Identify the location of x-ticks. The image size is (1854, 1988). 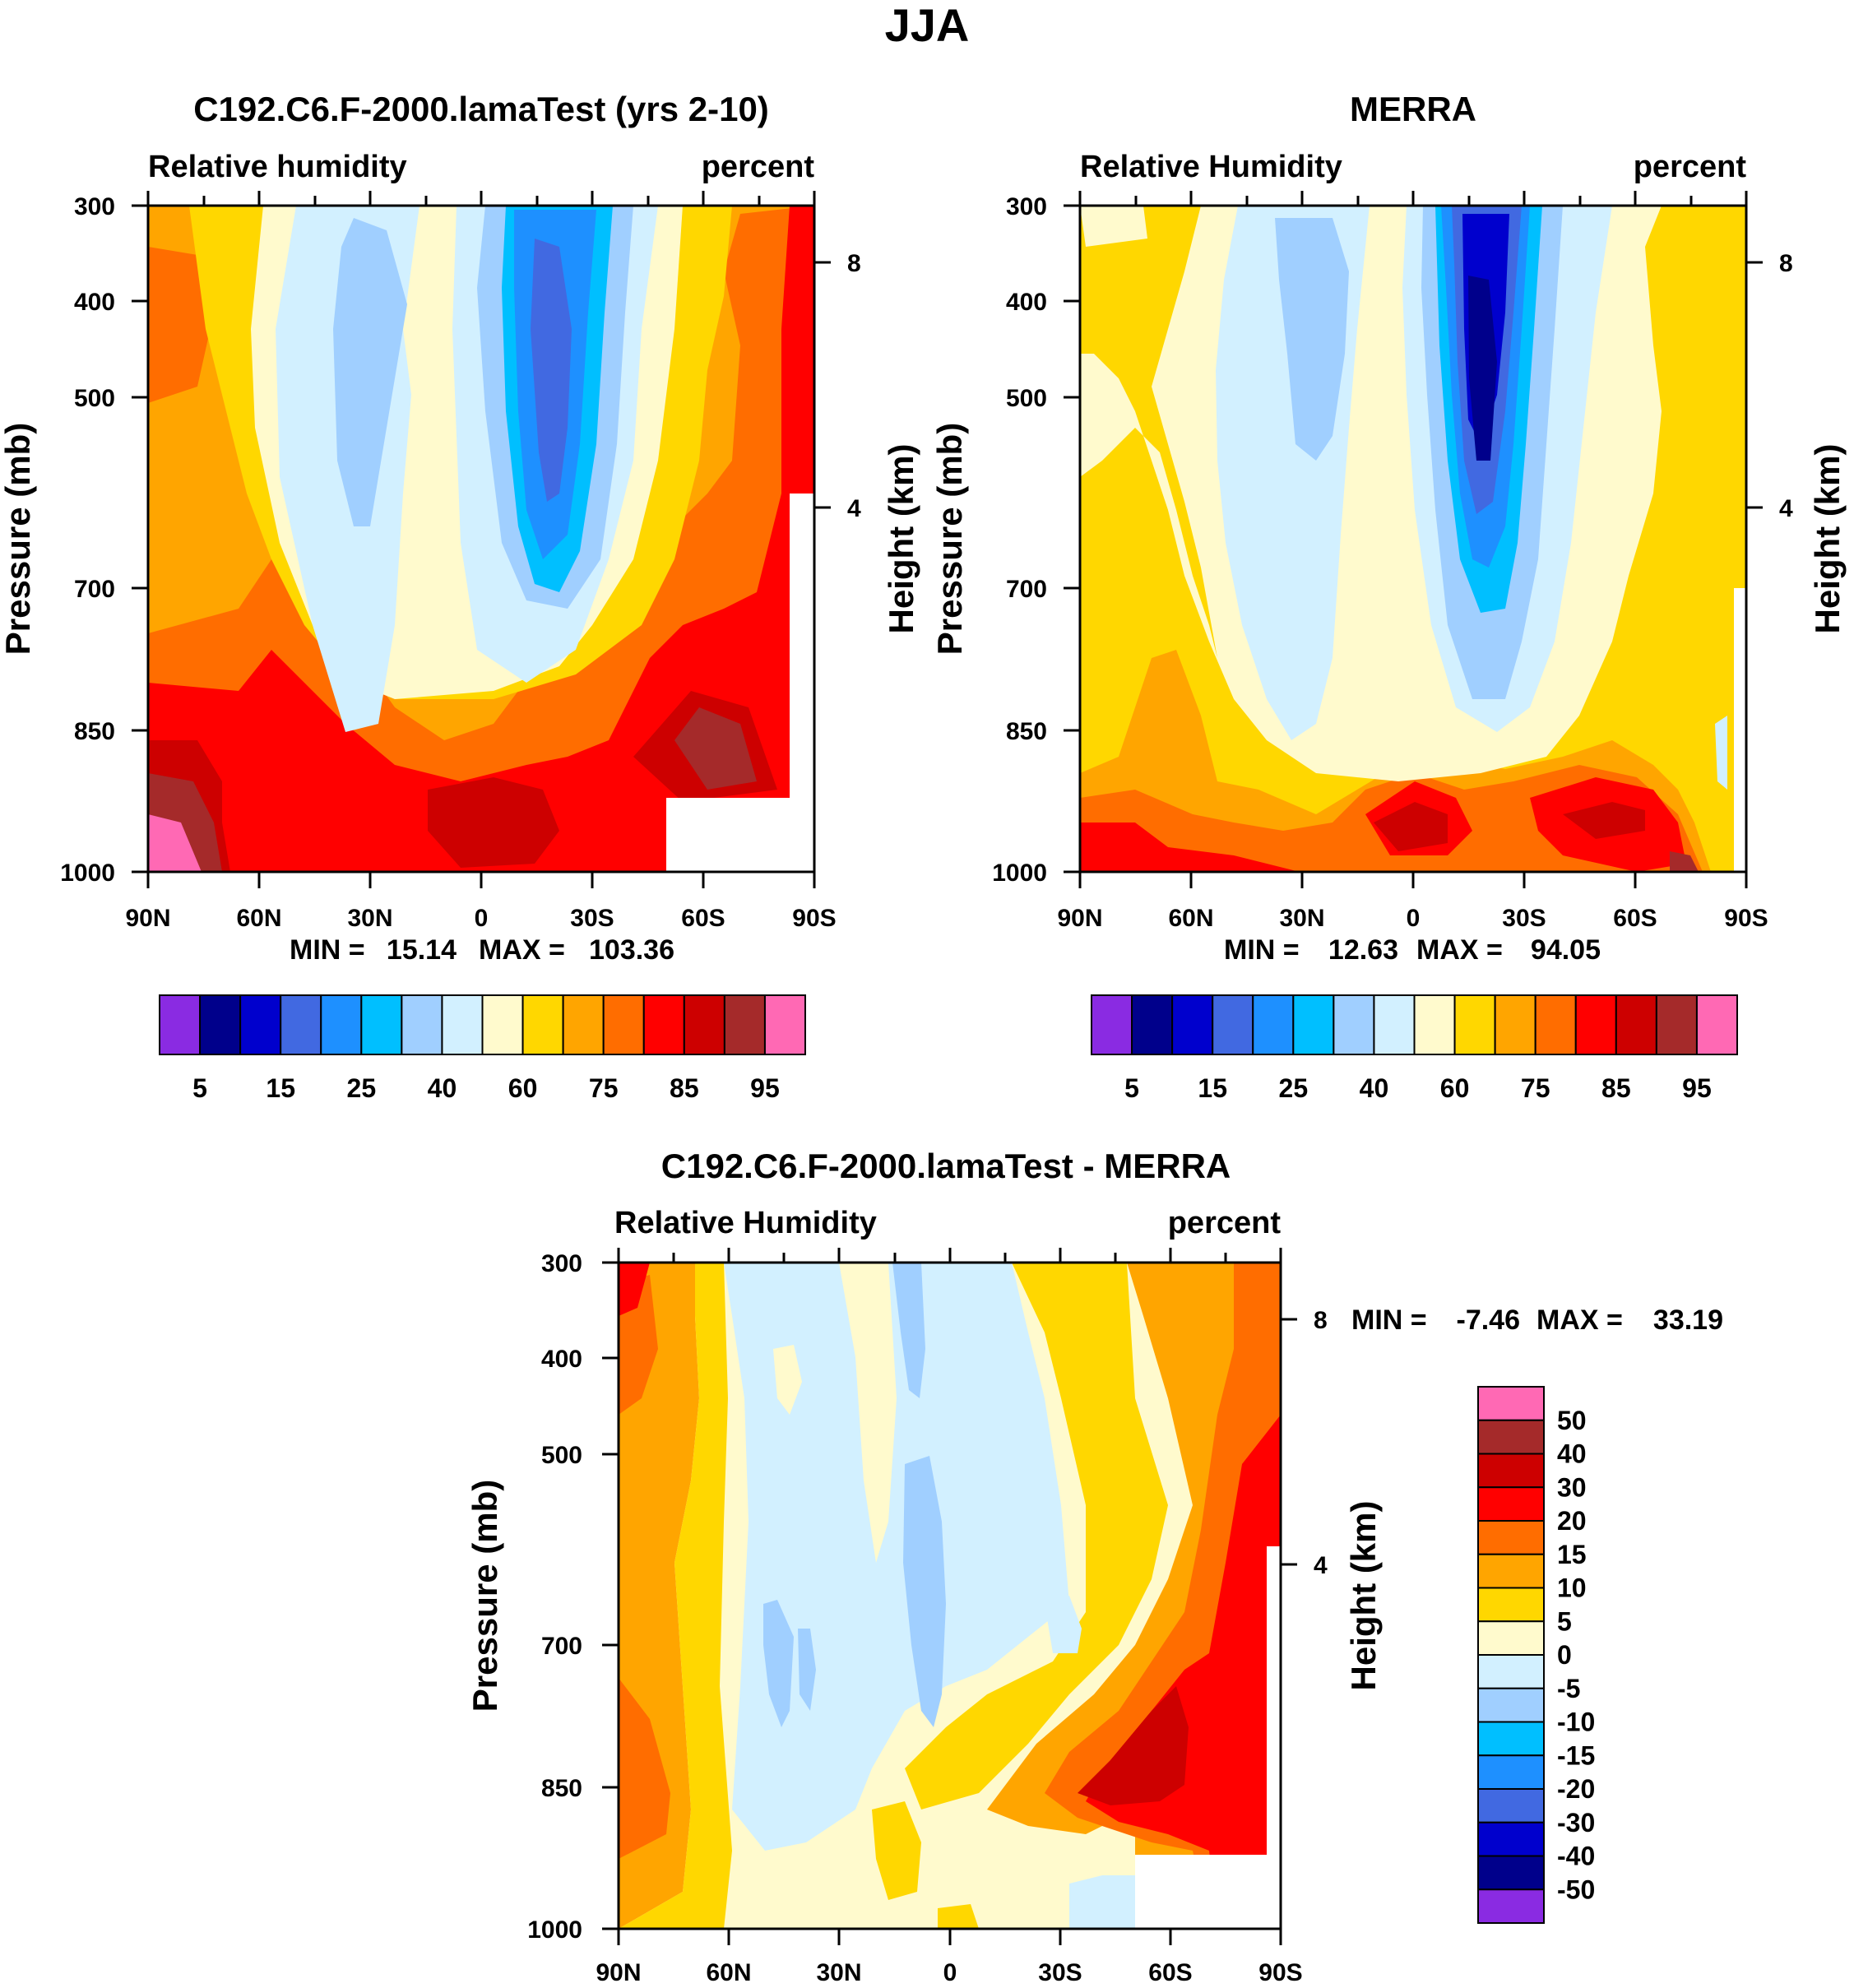
(949, 1597).